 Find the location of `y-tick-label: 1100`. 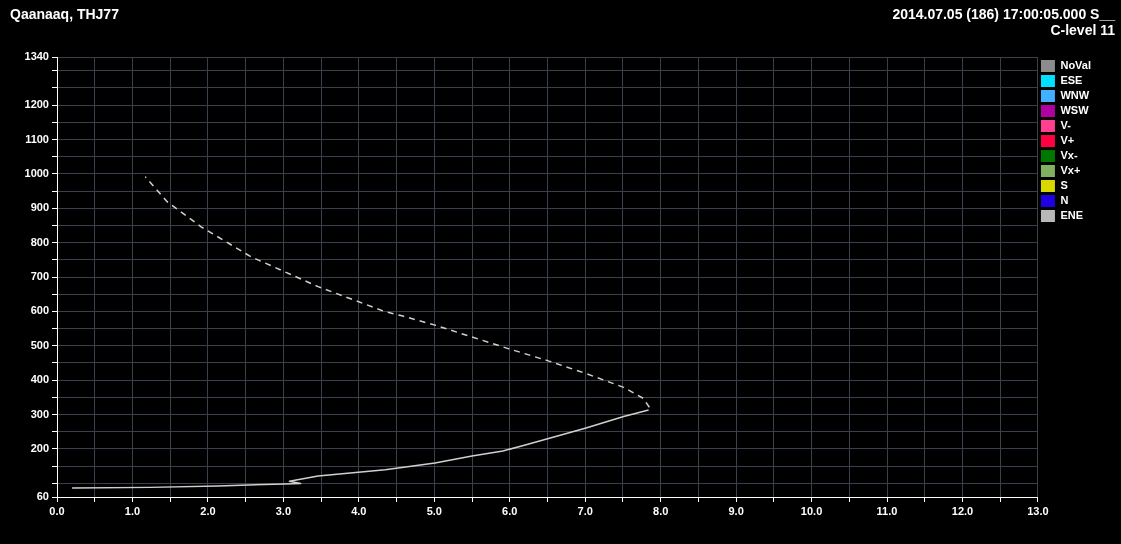

y-tick-label: 1100 is located at coordinates (37, 138).